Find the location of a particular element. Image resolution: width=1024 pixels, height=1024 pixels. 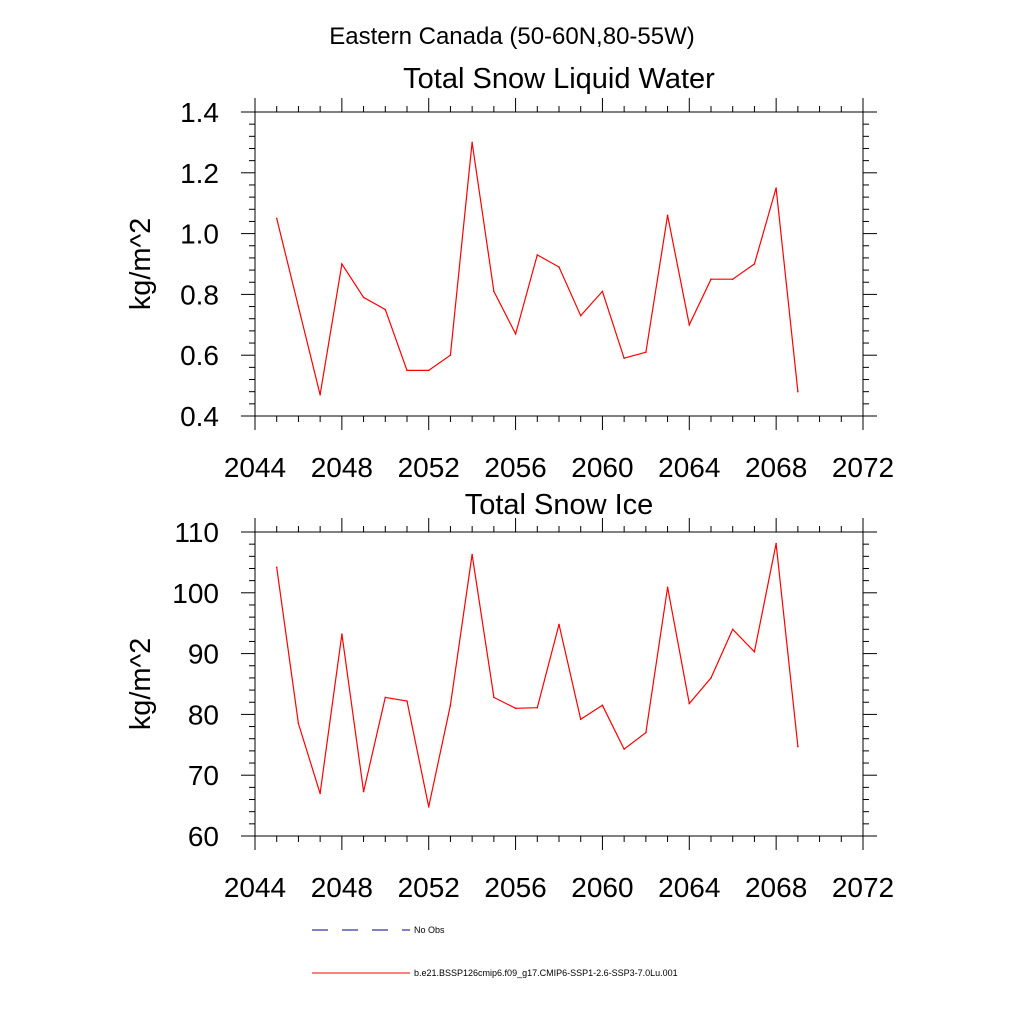

y-tick-label: 1.0 is located at coordinates (199, 234).